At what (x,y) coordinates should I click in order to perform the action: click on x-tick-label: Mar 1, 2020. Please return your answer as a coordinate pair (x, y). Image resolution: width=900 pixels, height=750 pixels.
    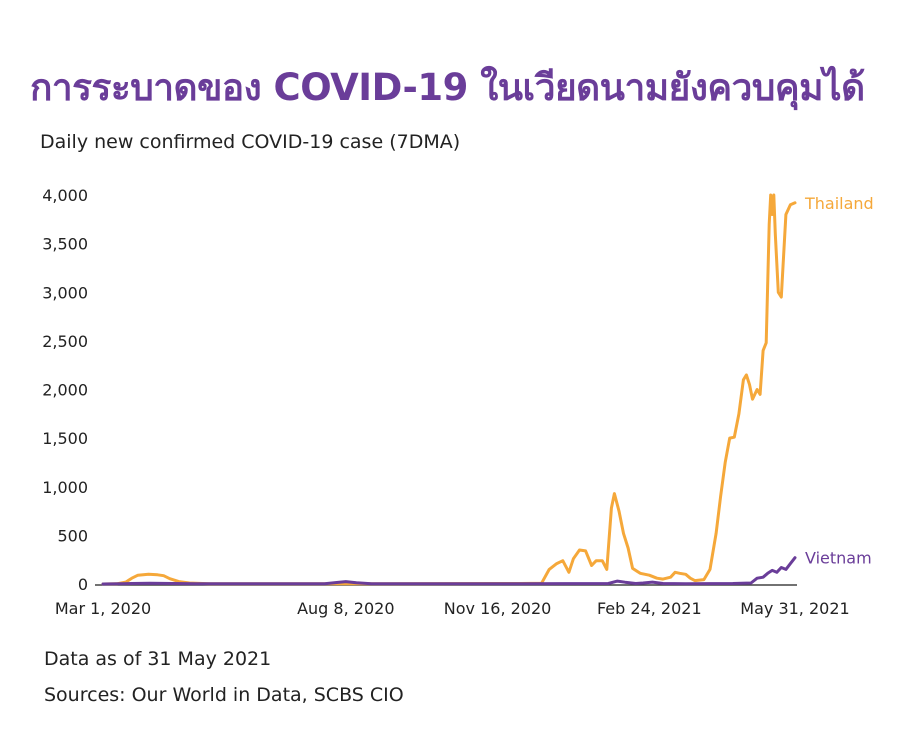
    Looking at the image, I should click on (103, 608).